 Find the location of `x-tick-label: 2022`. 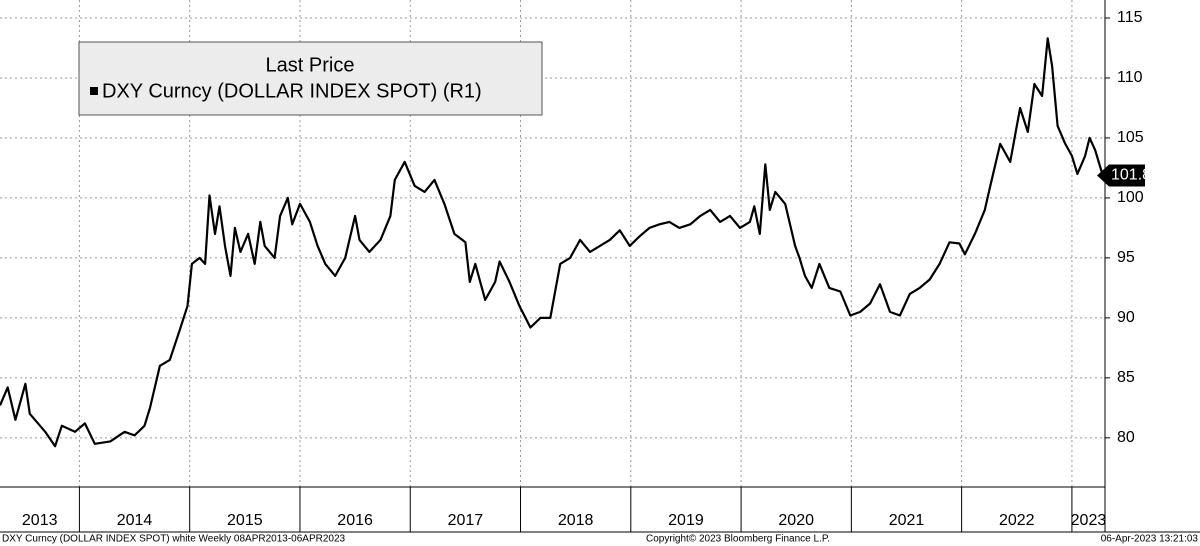

x-tick-label: 2022 is located at coordinates (1017, 520).